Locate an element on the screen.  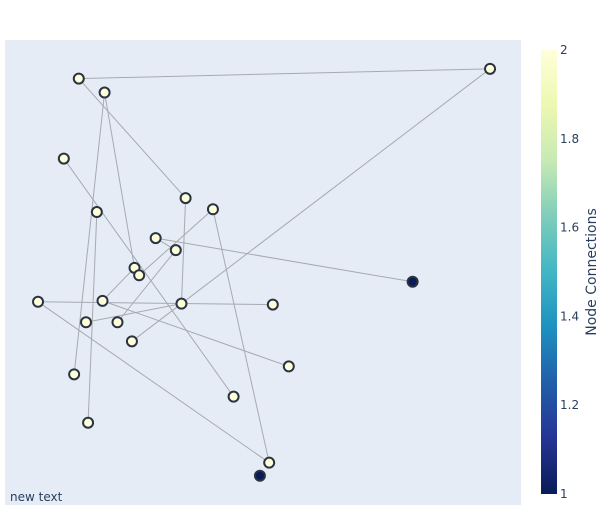
colorbar: 1 1.2 1.4 1.6 1.8 2 Node Connections is located at coordinates (570, 272).